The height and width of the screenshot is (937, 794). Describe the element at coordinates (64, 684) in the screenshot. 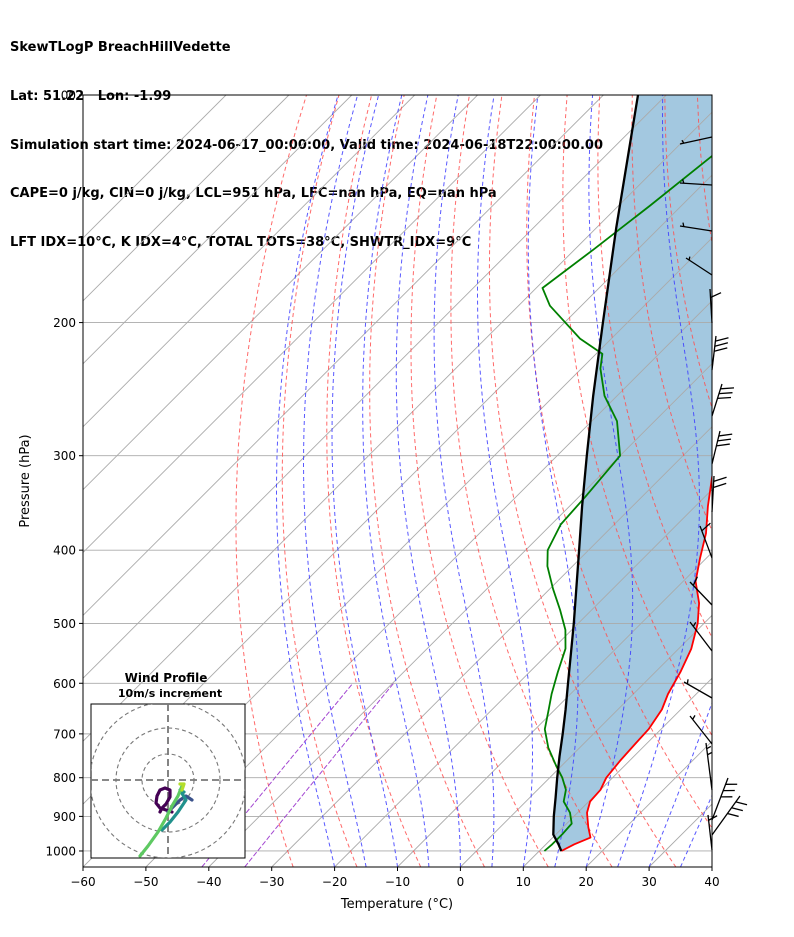

I see `y-tick-label: 600` at that location.